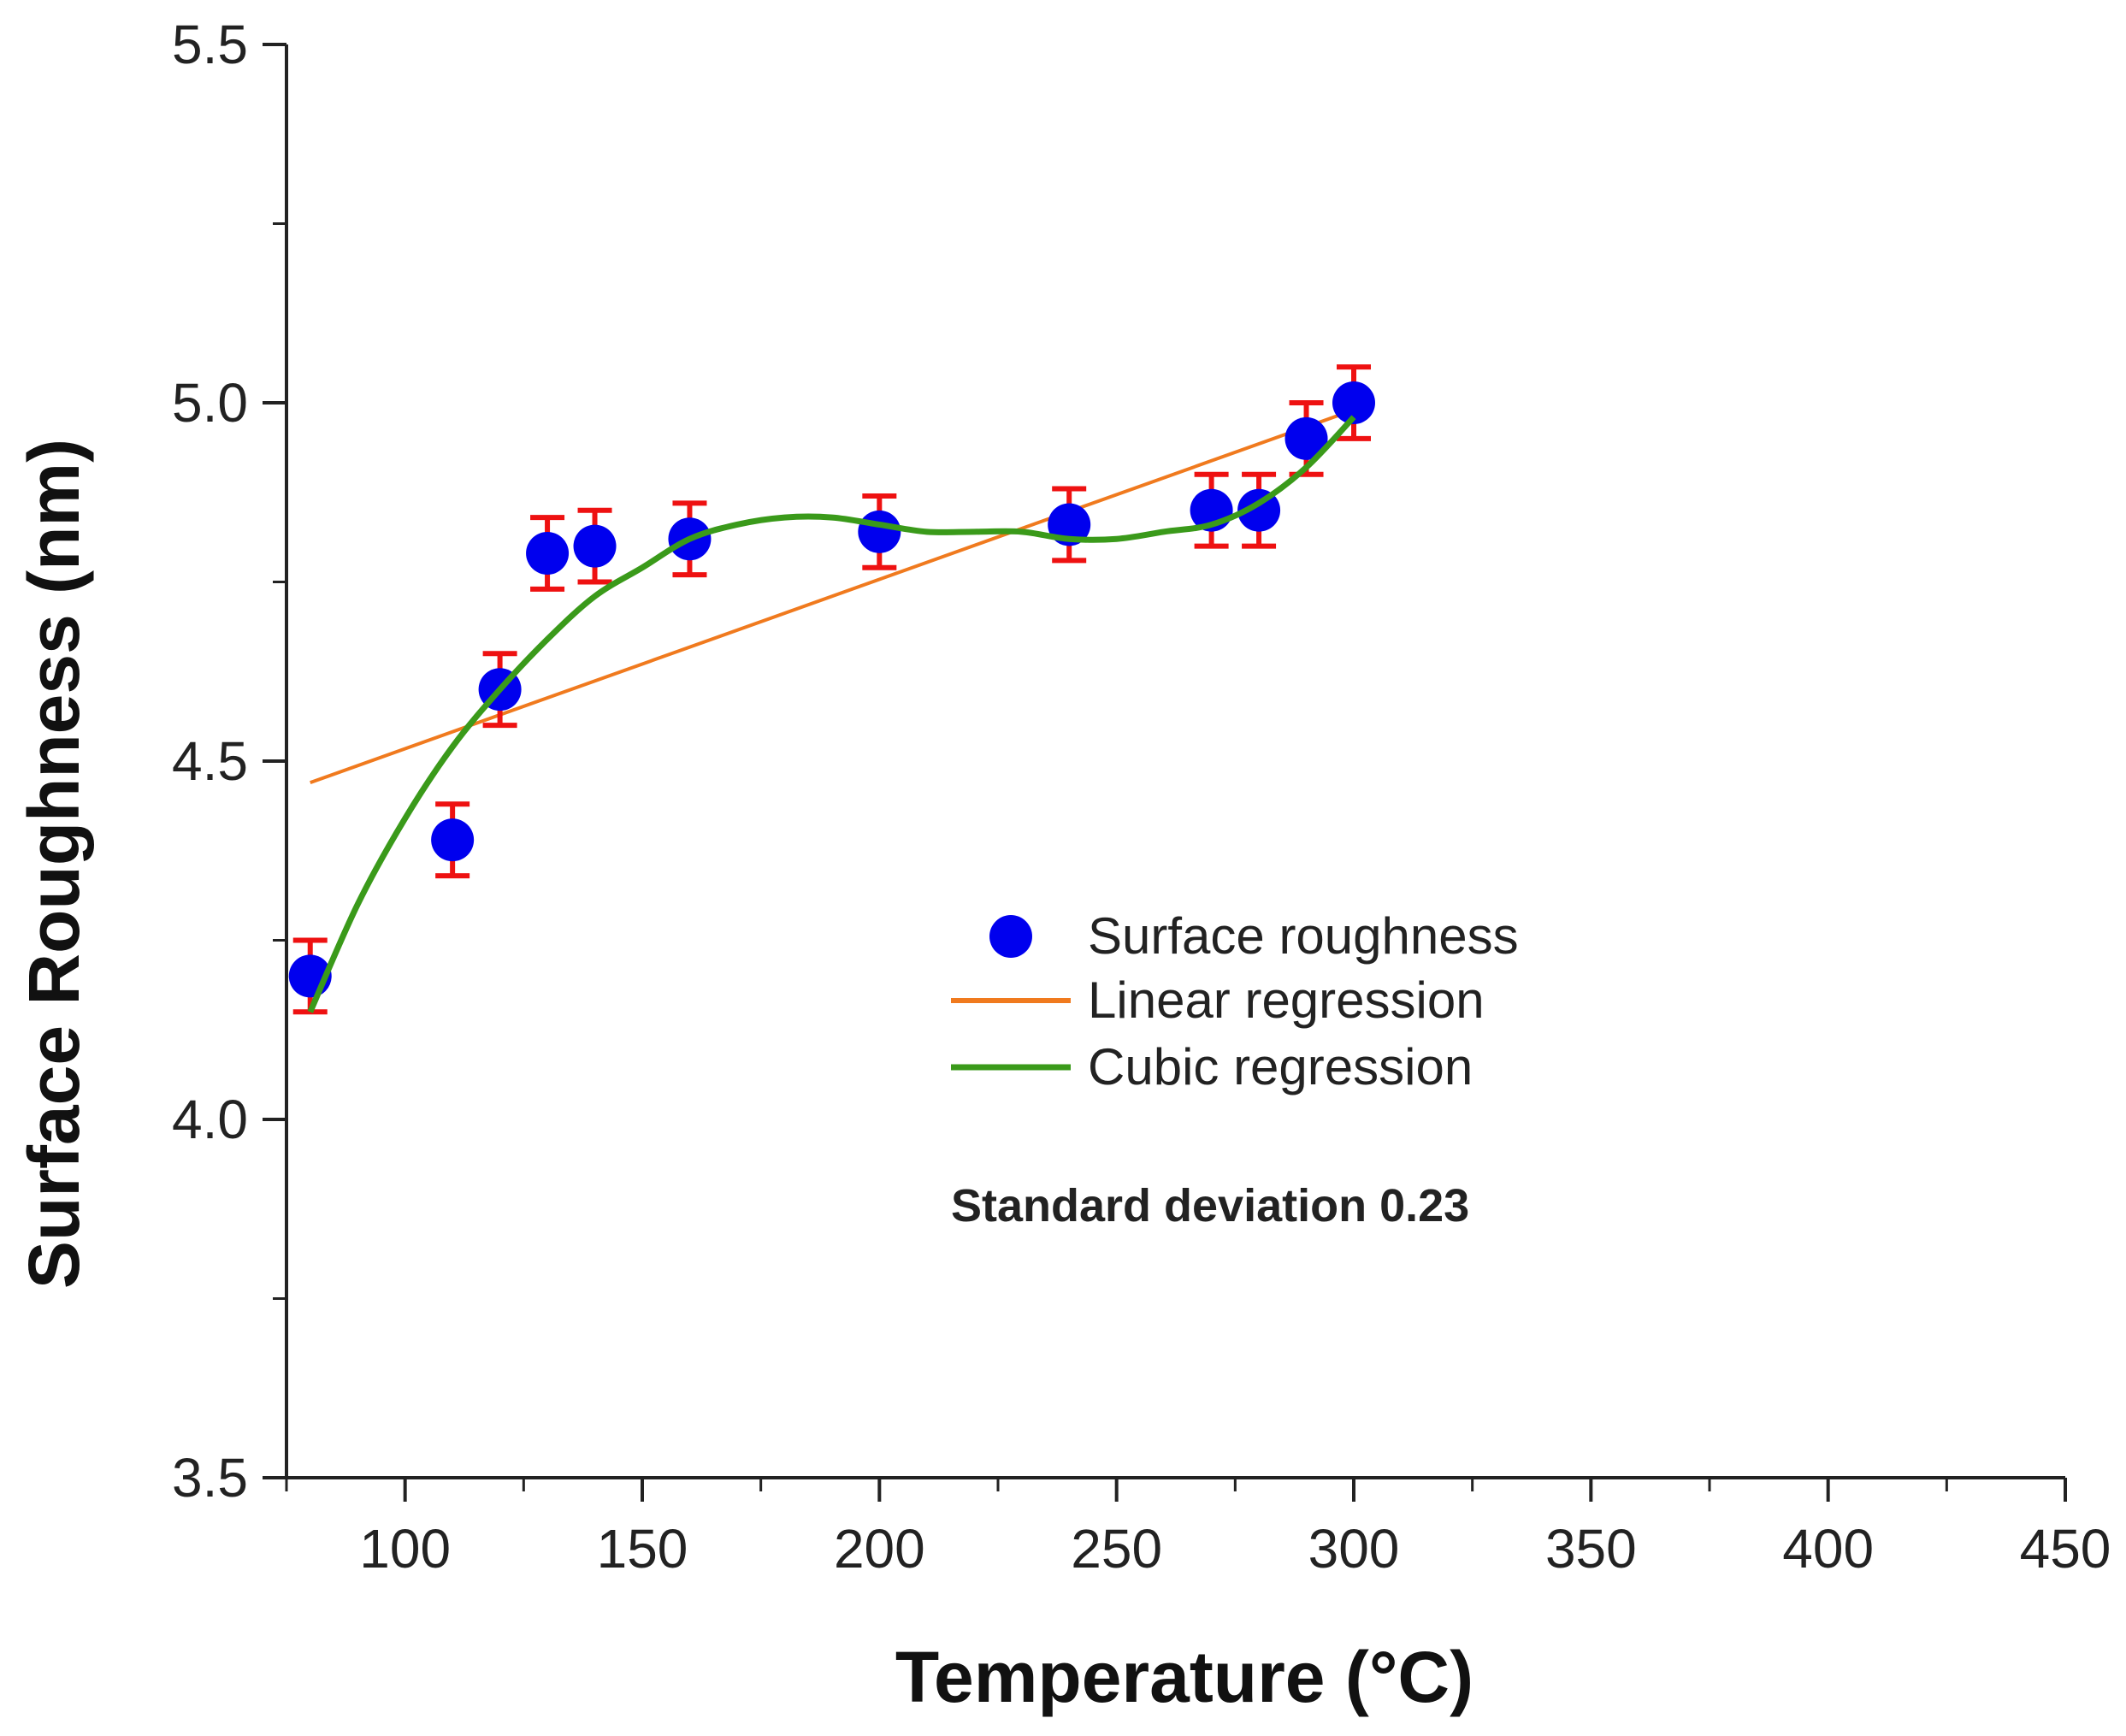 This screenshot has width=2126, height=1736. What do you see at coordinates (1010, 937) in the screenshot?
I see `legend-marker-surface-roughness` at bounding box center [1010, 937].